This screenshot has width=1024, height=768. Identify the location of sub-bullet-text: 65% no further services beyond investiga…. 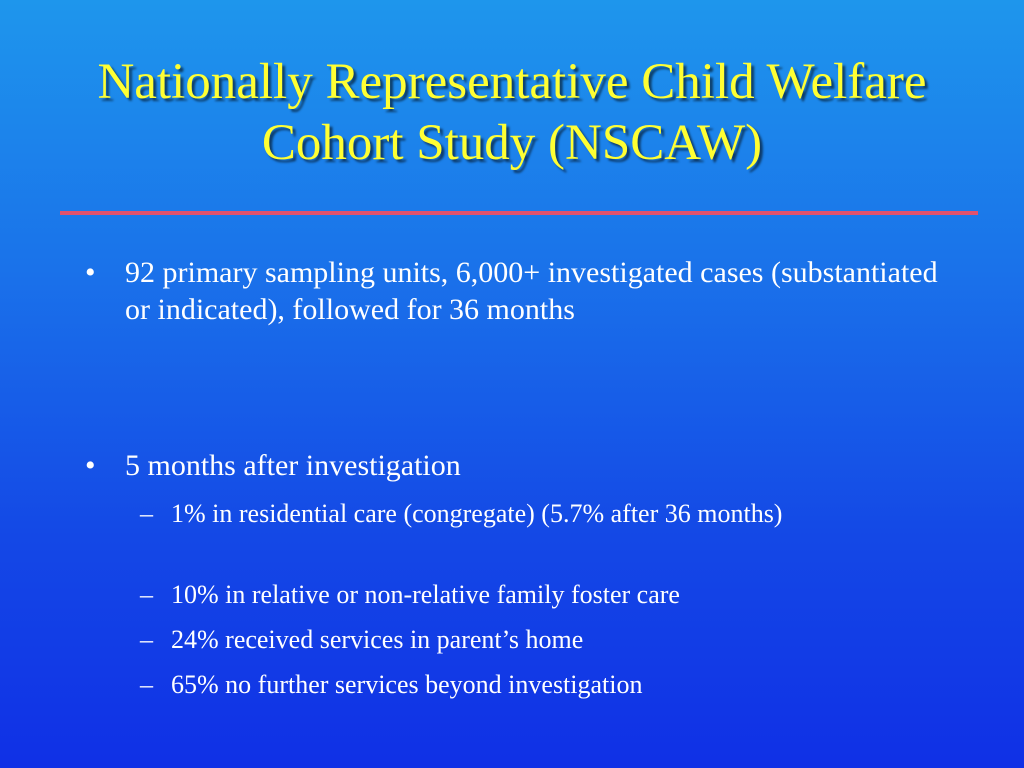
(407, 684).